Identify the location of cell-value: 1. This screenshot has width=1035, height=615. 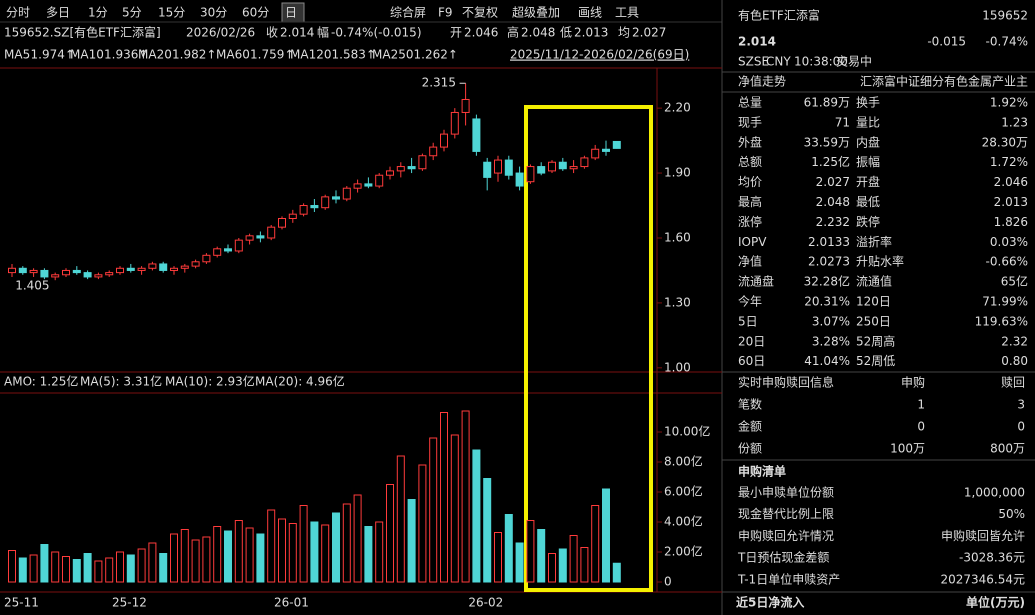
(921, 405).